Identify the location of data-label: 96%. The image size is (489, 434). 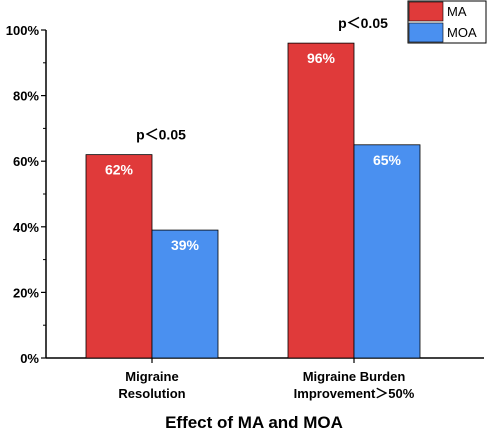
(321, 58).